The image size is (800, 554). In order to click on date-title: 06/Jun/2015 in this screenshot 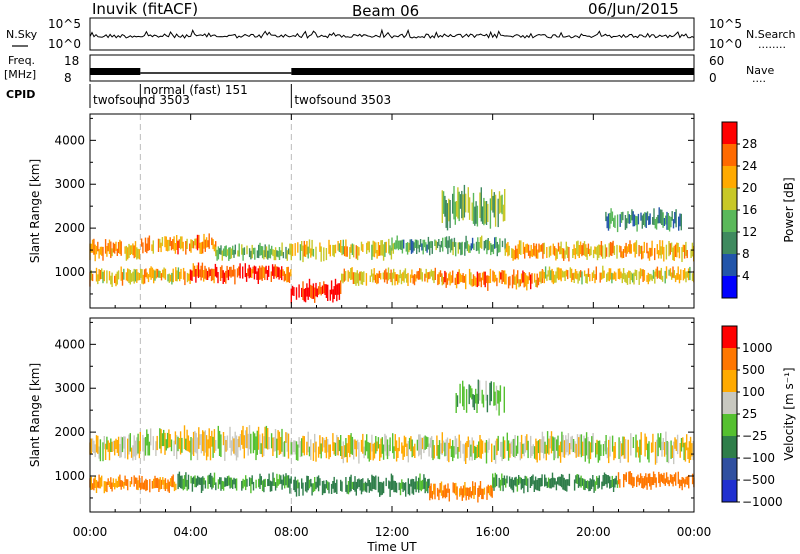, I will do `click(633, 9)`.